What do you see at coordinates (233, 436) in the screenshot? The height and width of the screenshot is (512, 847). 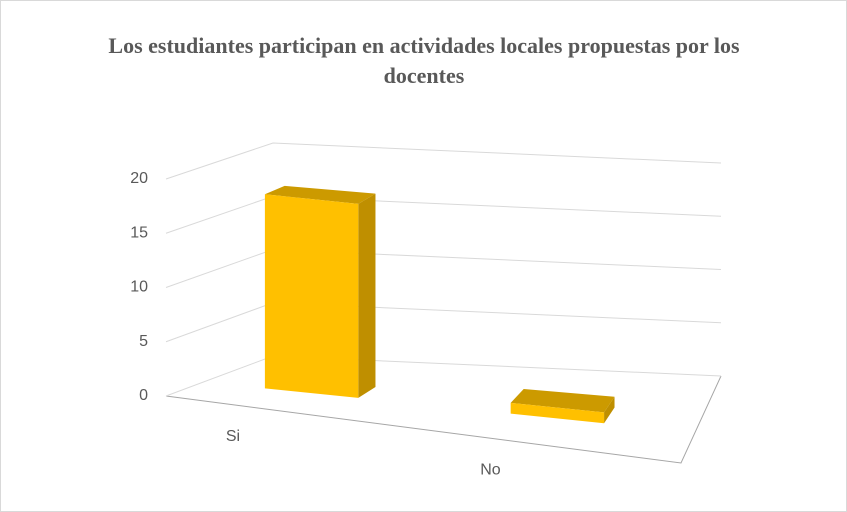 I see `x-tick-label: Si` at bounding box center [233, 436].